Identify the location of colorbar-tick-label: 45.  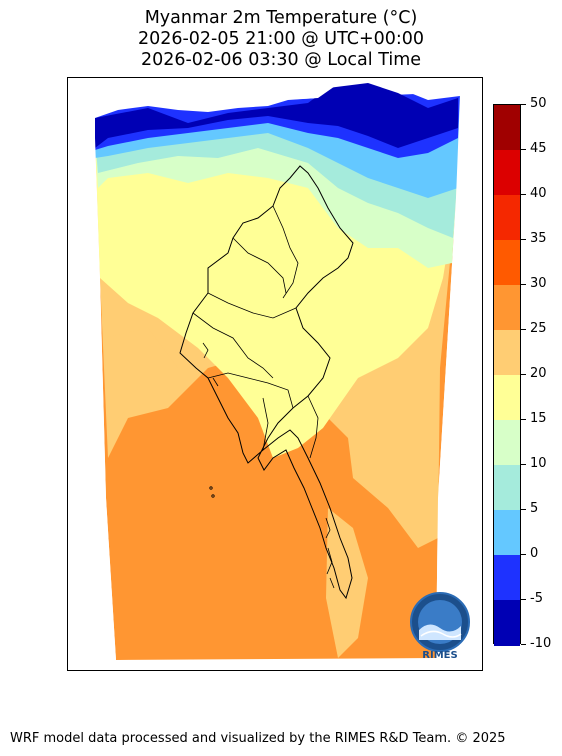
(538, 148).